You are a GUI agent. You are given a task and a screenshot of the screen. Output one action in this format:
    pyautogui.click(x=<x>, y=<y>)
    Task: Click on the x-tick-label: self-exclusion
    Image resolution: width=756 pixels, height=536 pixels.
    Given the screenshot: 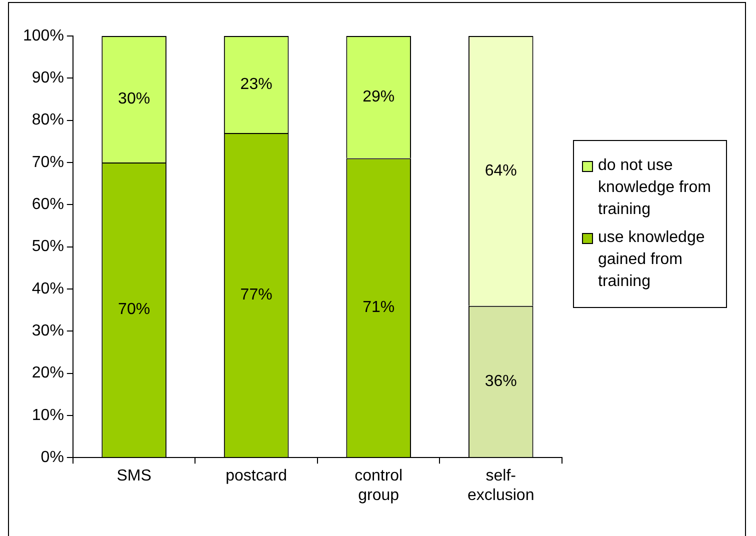 What is the action you would take?
    pyautogui.click(x=501, y=486)
    